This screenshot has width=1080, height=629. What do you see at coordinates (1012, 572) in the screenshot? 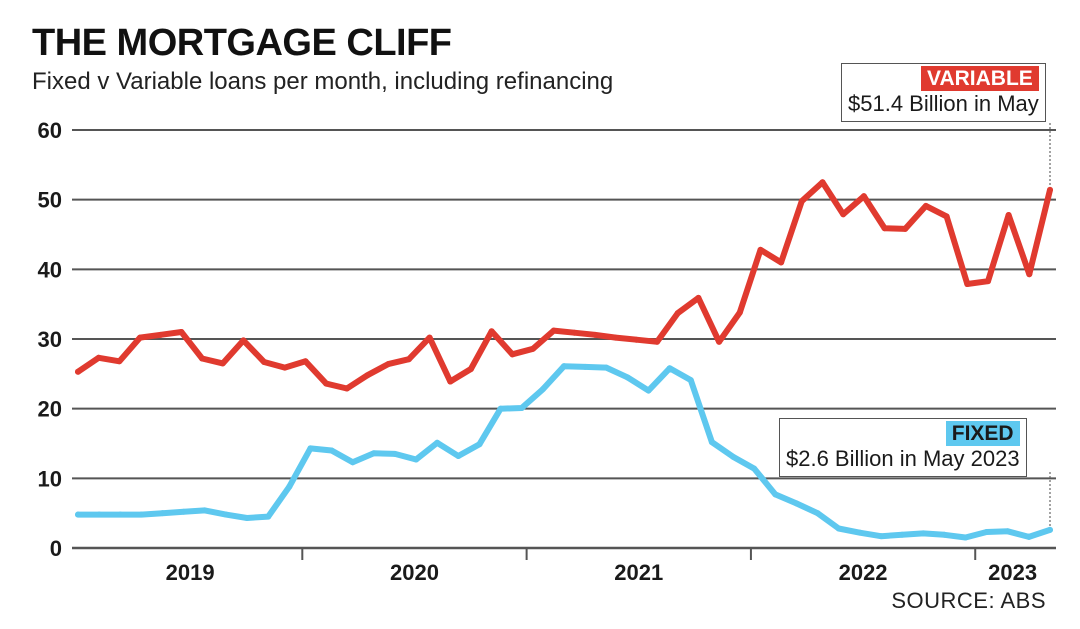
I see `x-tick-label: 2023` at bounding box center [1012, 572].